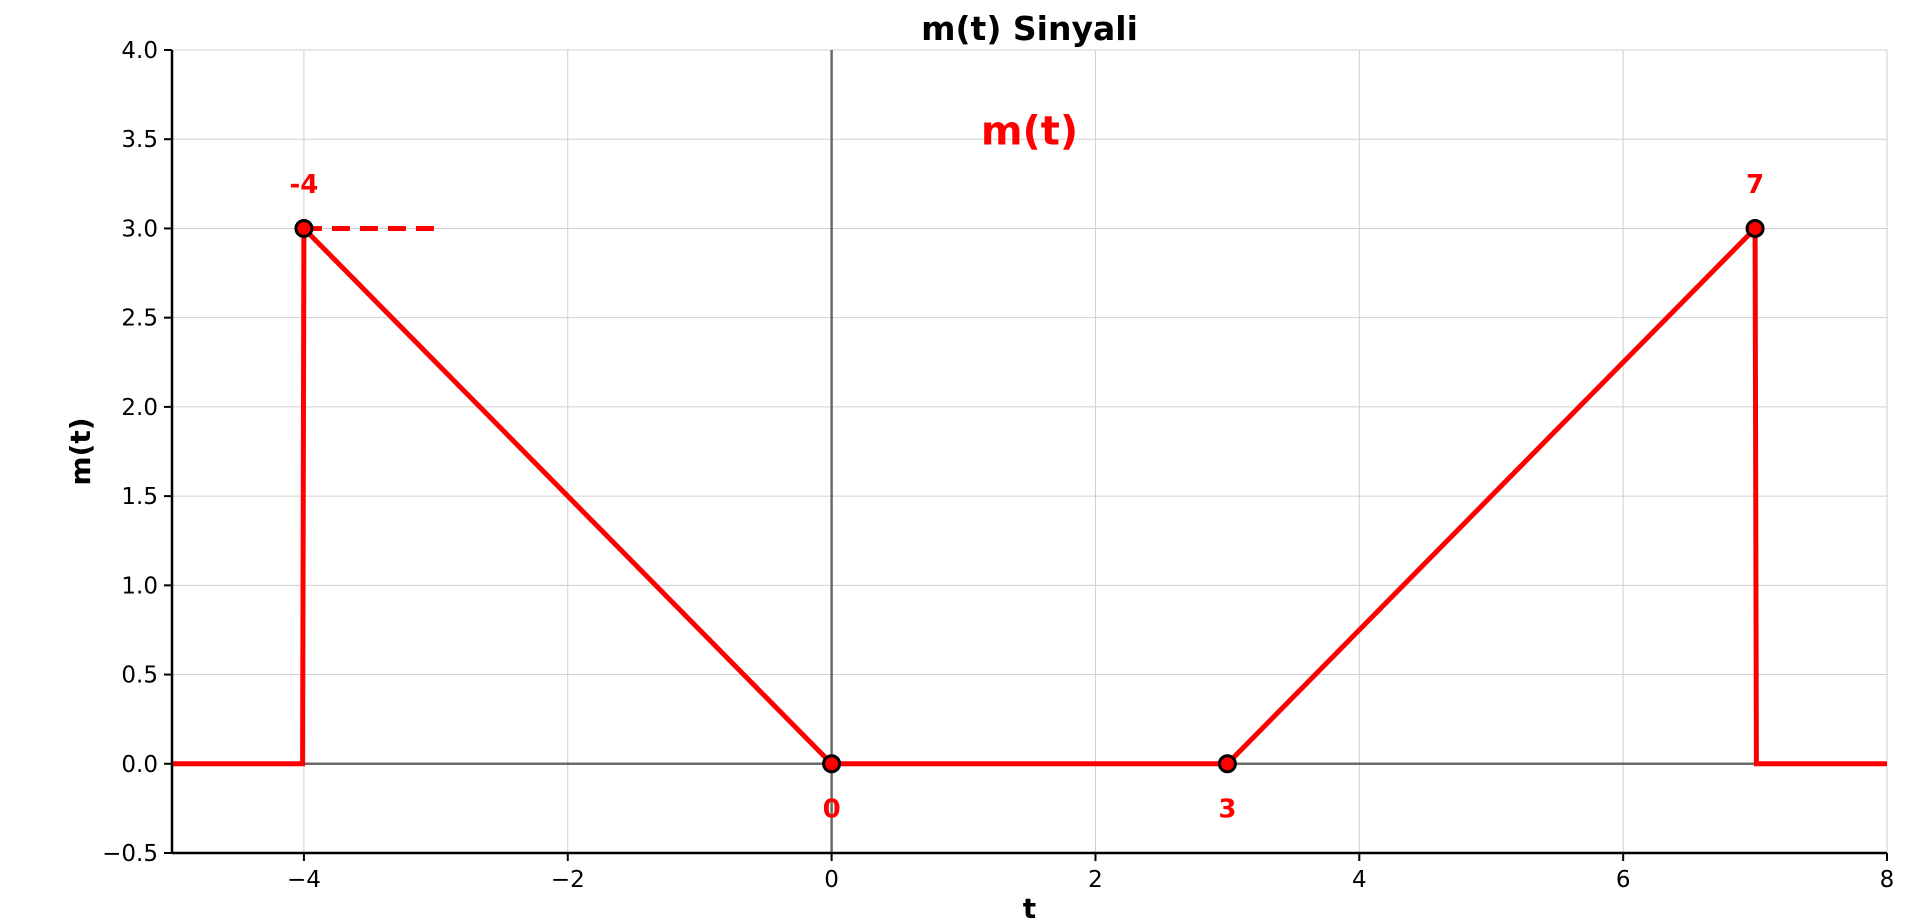 The width and height of the screenshot is (1918, 924). I want to click on point-annotation: 0, so click(832, 809).